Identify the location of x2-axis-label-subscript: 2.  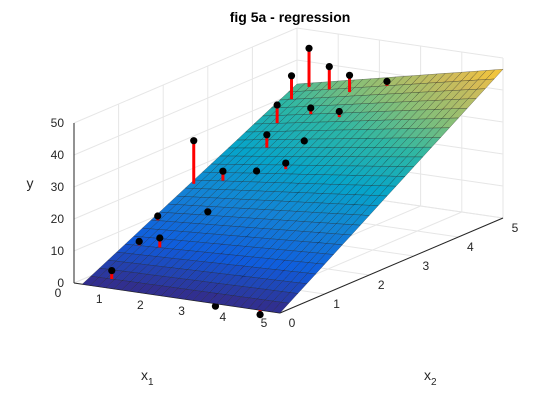
(434, 382).